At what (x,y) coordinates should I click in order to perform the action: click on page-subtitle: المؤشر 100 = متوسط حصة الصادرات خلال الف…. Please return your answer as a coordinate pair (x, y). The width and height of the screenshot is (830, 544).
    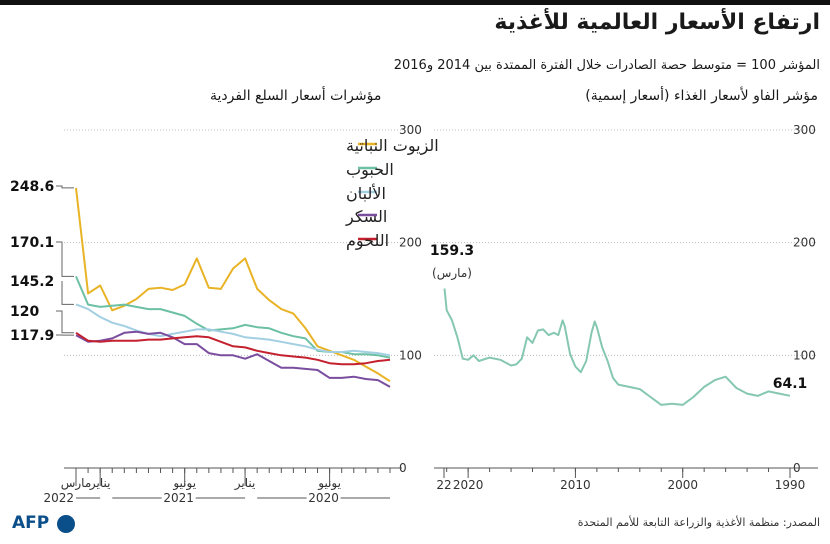
    Looking at the image, I should click on (606, 65).